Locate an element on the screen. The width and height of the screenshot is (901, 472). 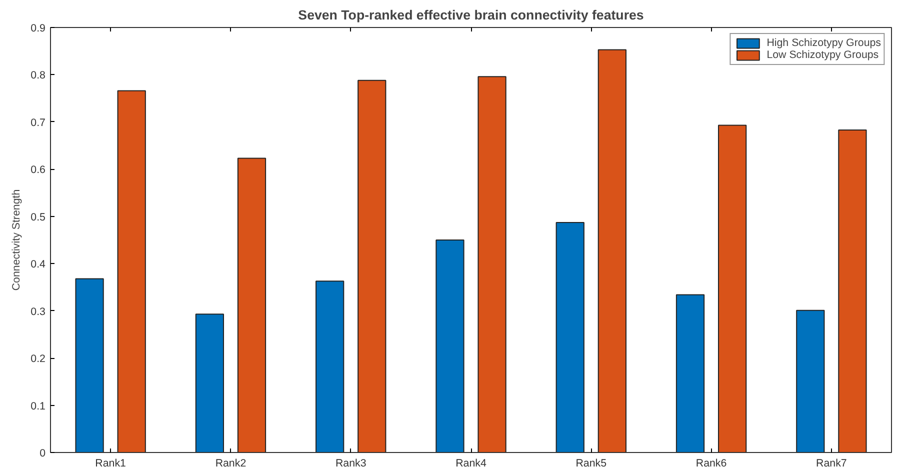
y-tick-label: 0.9 is located at coordinates (38, 28).